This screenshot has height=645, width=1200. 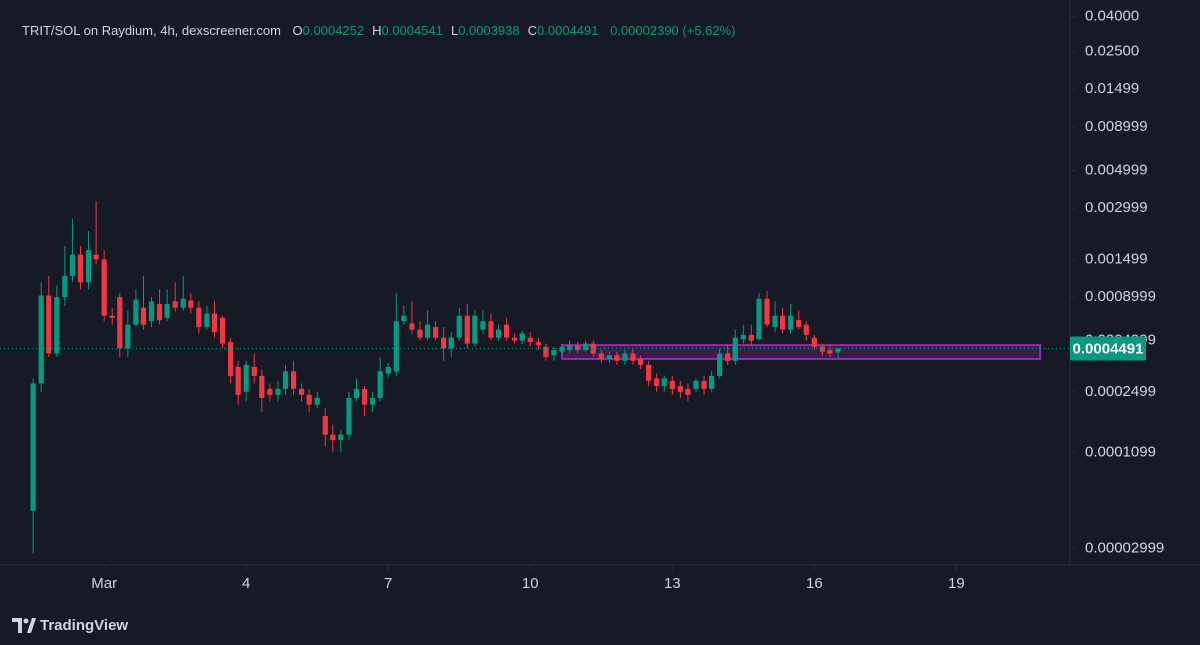 What do you see at coordinates (1124, 548) in the screenshot?
I see `y-tick-label: 0.00002999` at bounding box center [1124, 548].